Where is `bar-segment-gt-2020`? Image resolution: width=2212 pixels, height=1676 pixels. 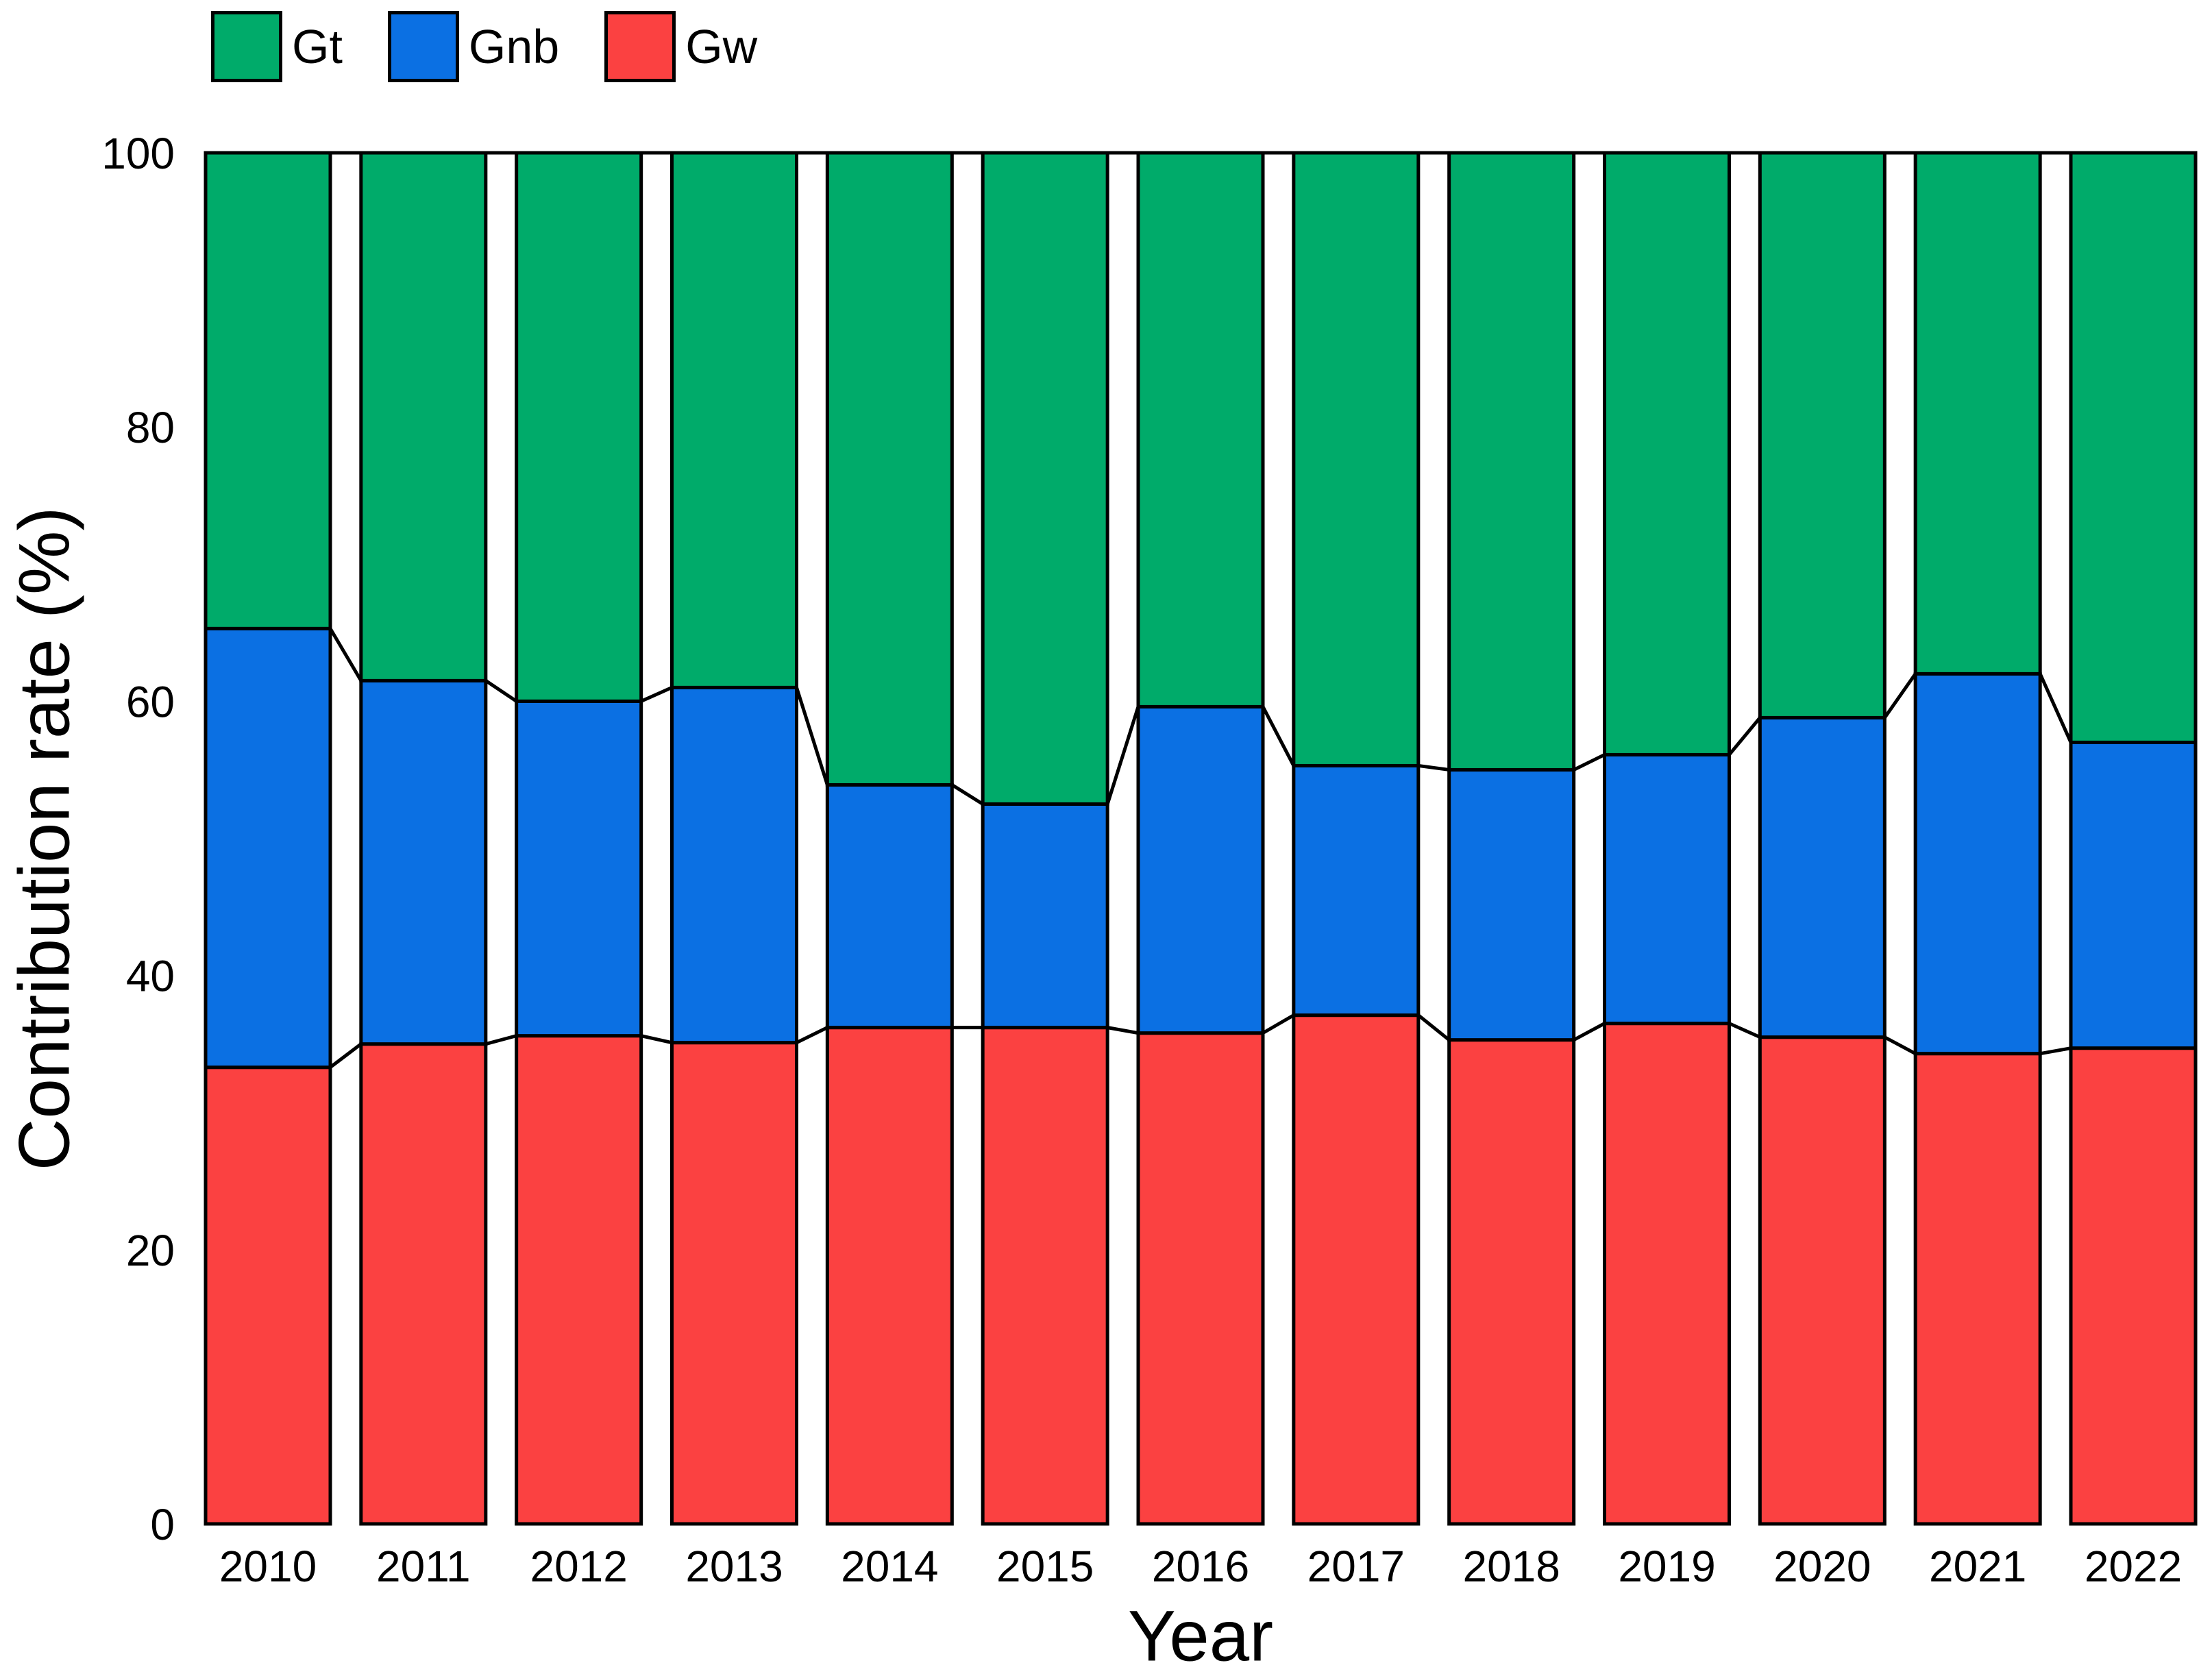
bar-segment-gt-2020 is located at coordinates (1823, 435).